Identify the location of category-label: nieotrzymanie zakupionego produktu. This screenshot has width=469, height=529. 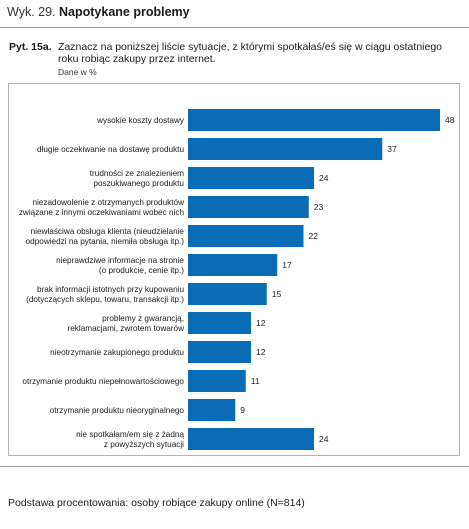
(117, 352).